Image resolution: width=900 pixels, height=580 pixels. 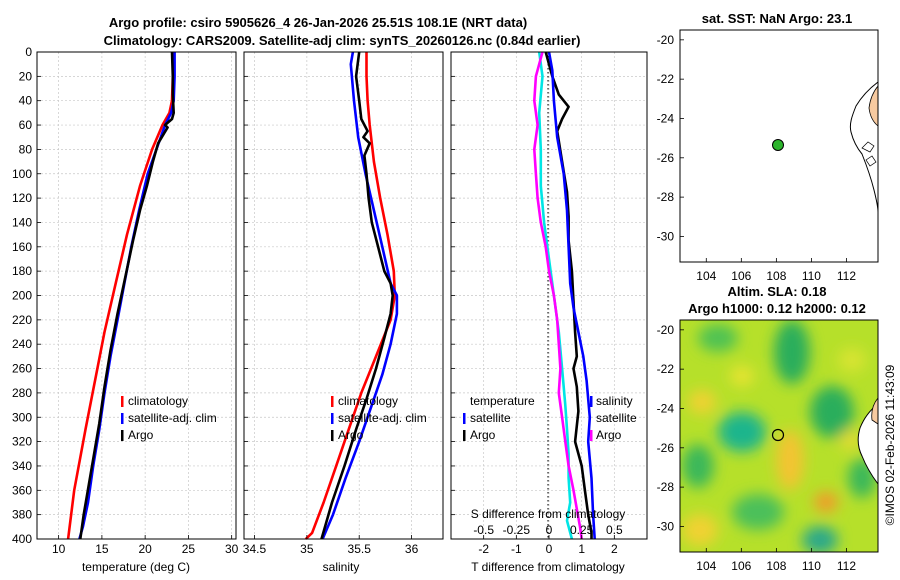 I want to click on x-tick-label: 30, so click(x=232, y=549).